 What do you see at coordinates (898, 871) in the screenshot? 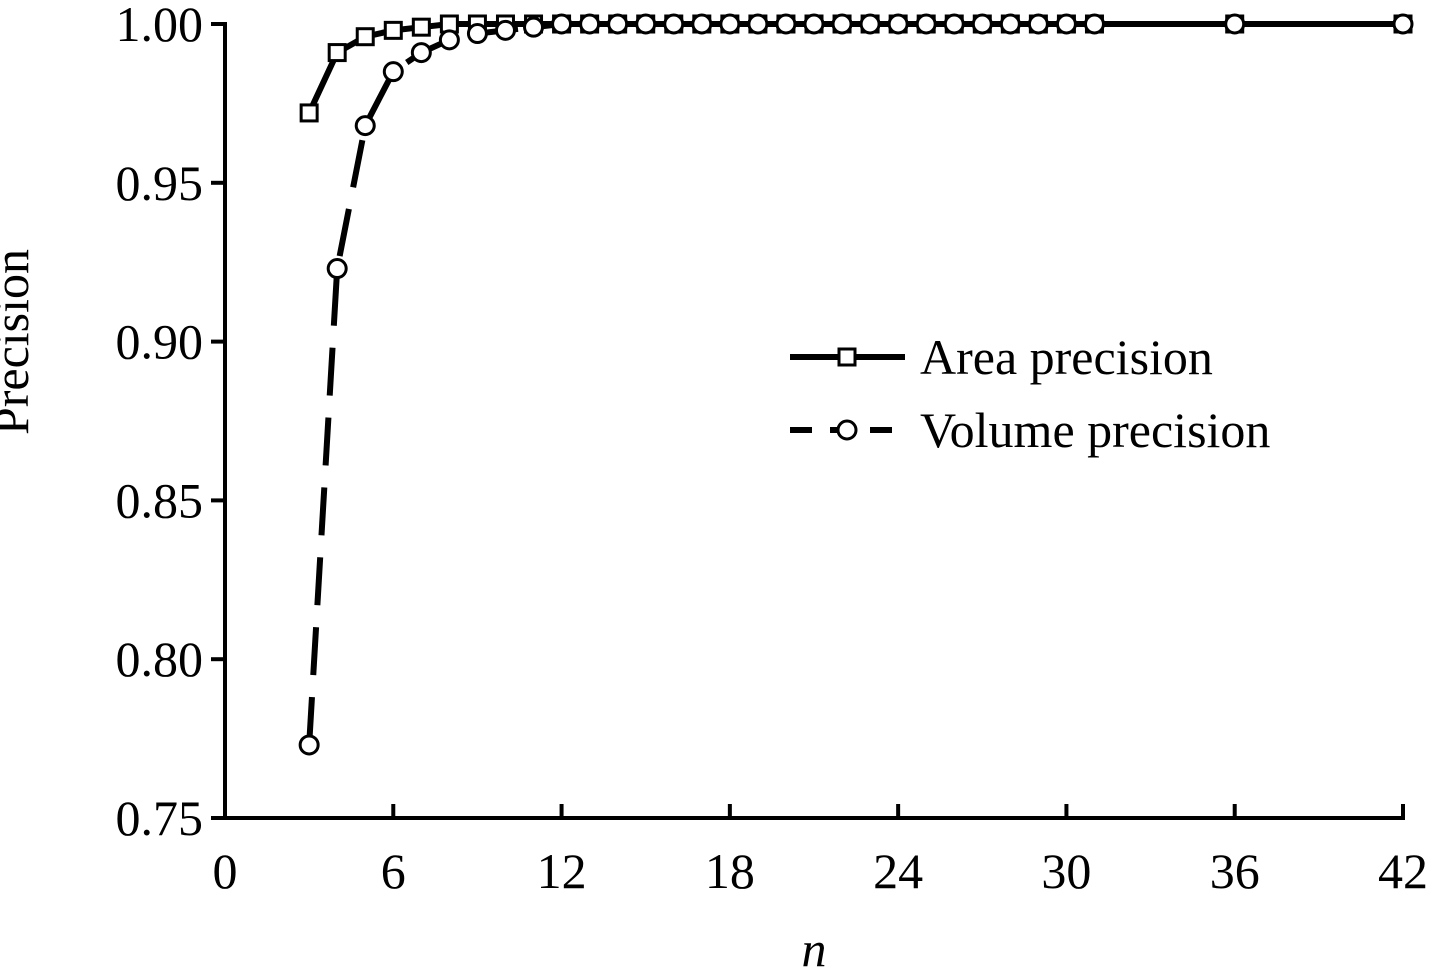
I see `x-tick-label: 24` at bounding box center [898, 871].